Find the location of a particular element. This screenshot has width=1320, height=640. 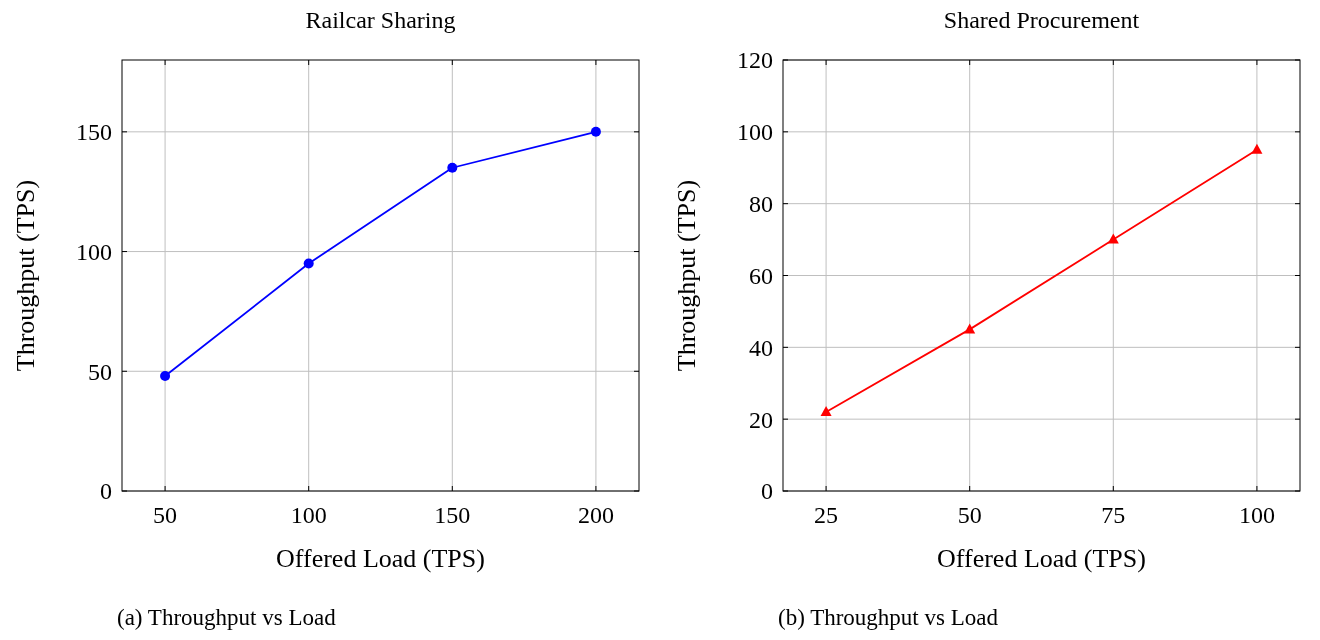

chart-title: Railcar Sharing is located at coordinates (380, 20).